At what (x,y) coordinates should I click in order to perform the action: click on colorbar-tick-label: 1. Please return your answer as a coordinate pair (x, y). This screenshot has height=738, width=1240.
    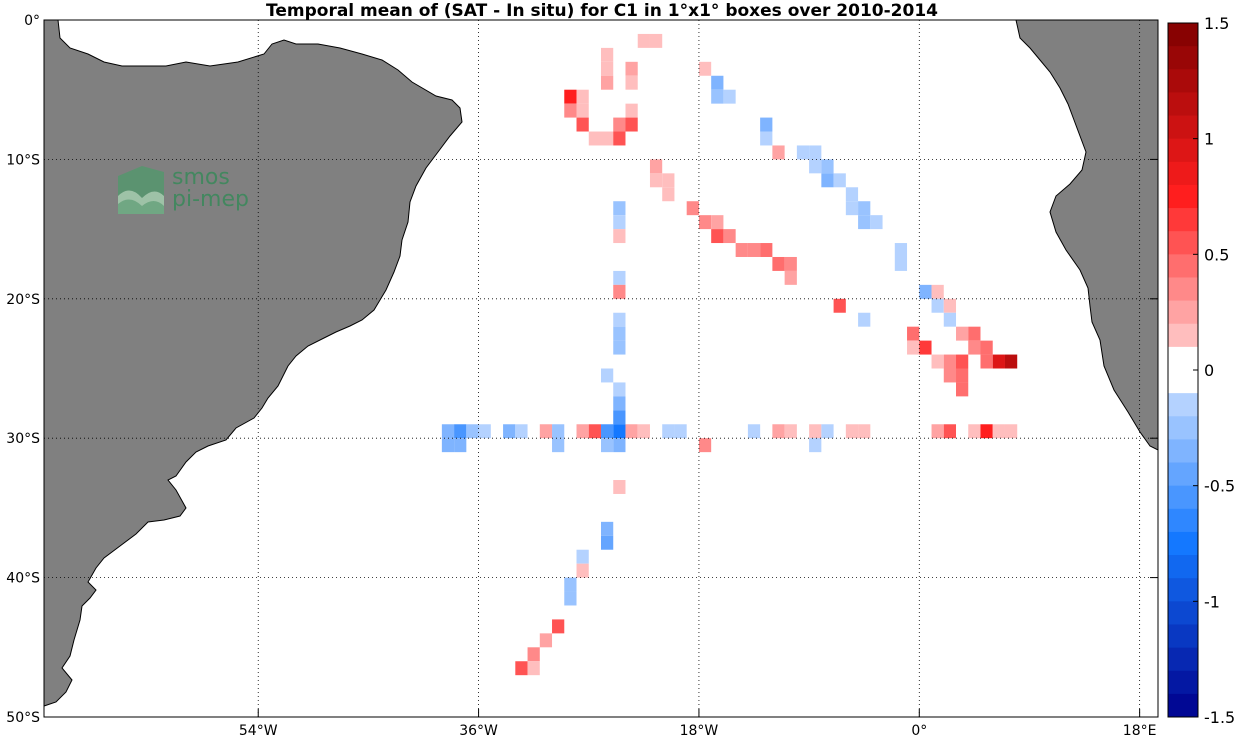
    Looking at the image, I should click on (1209, 139).